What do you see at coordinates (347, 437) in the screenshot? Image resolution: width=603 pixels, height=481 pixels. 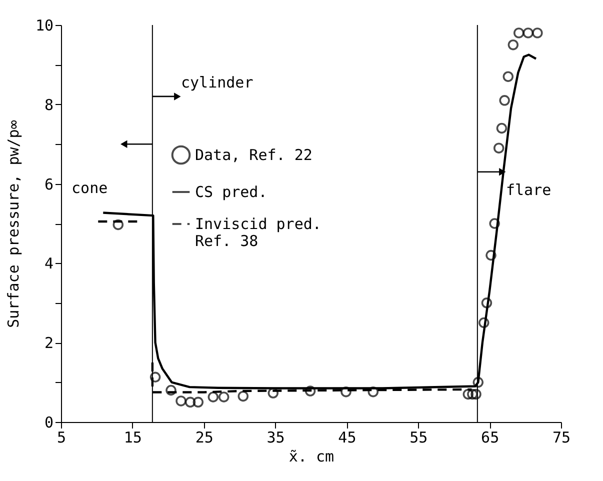 I see `x-tick-label: 45` at bounding box center [347, 437].